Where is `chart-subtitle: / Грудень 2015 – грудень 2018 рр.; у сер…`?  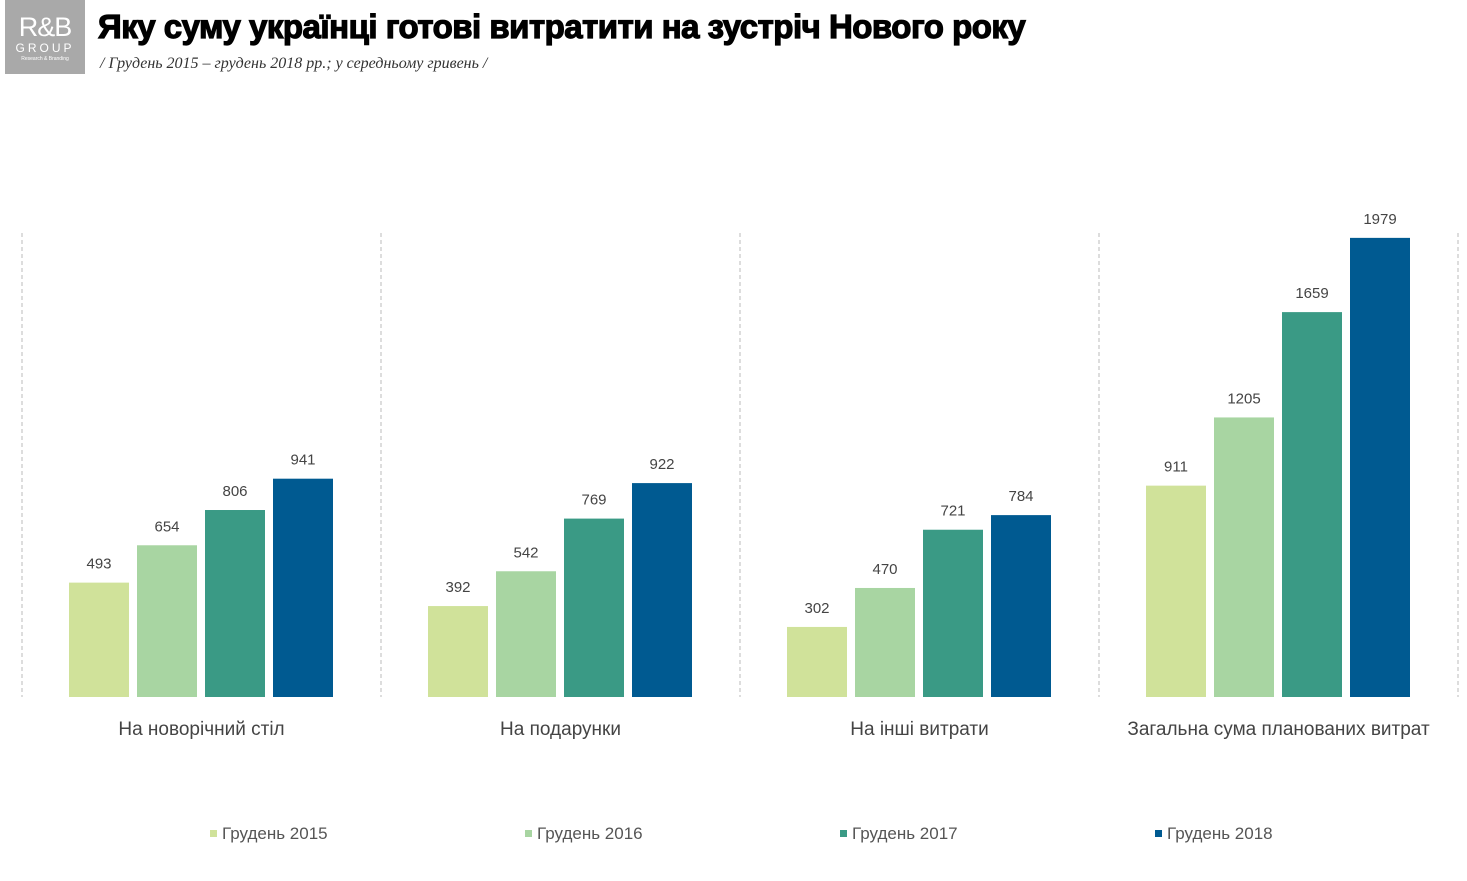
chart-subtitle: / Грудень 2015 – грудень 2018 рр.; у сер… is located at coordinates (294, 63).